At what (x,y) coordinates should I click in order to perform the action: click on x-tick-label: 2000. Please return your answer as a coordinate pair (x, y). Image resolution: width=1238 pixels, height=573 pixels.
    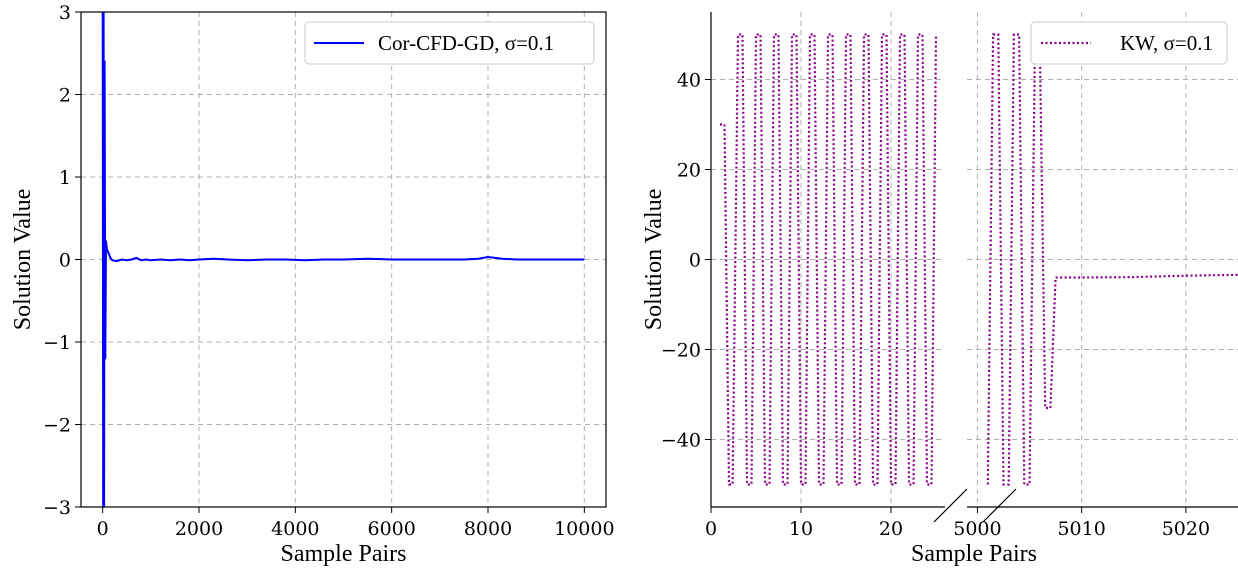
    Looking at the image, I should click on (199, 529).